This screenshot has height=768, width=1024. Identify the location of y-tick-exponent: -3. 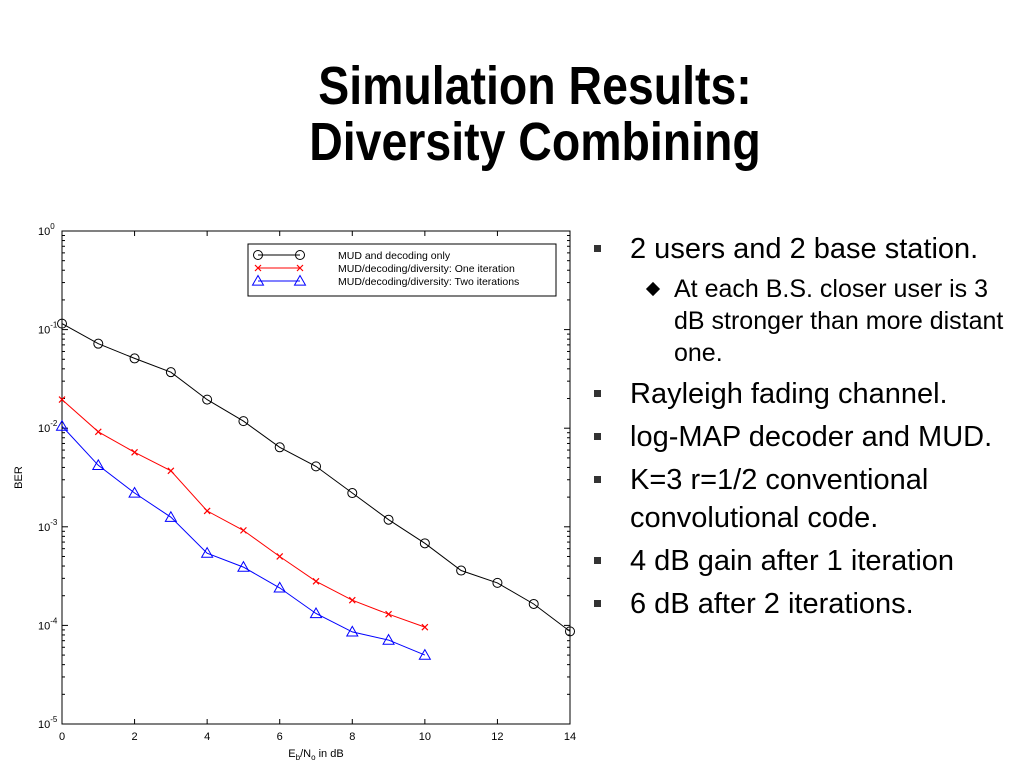
(54, 522).